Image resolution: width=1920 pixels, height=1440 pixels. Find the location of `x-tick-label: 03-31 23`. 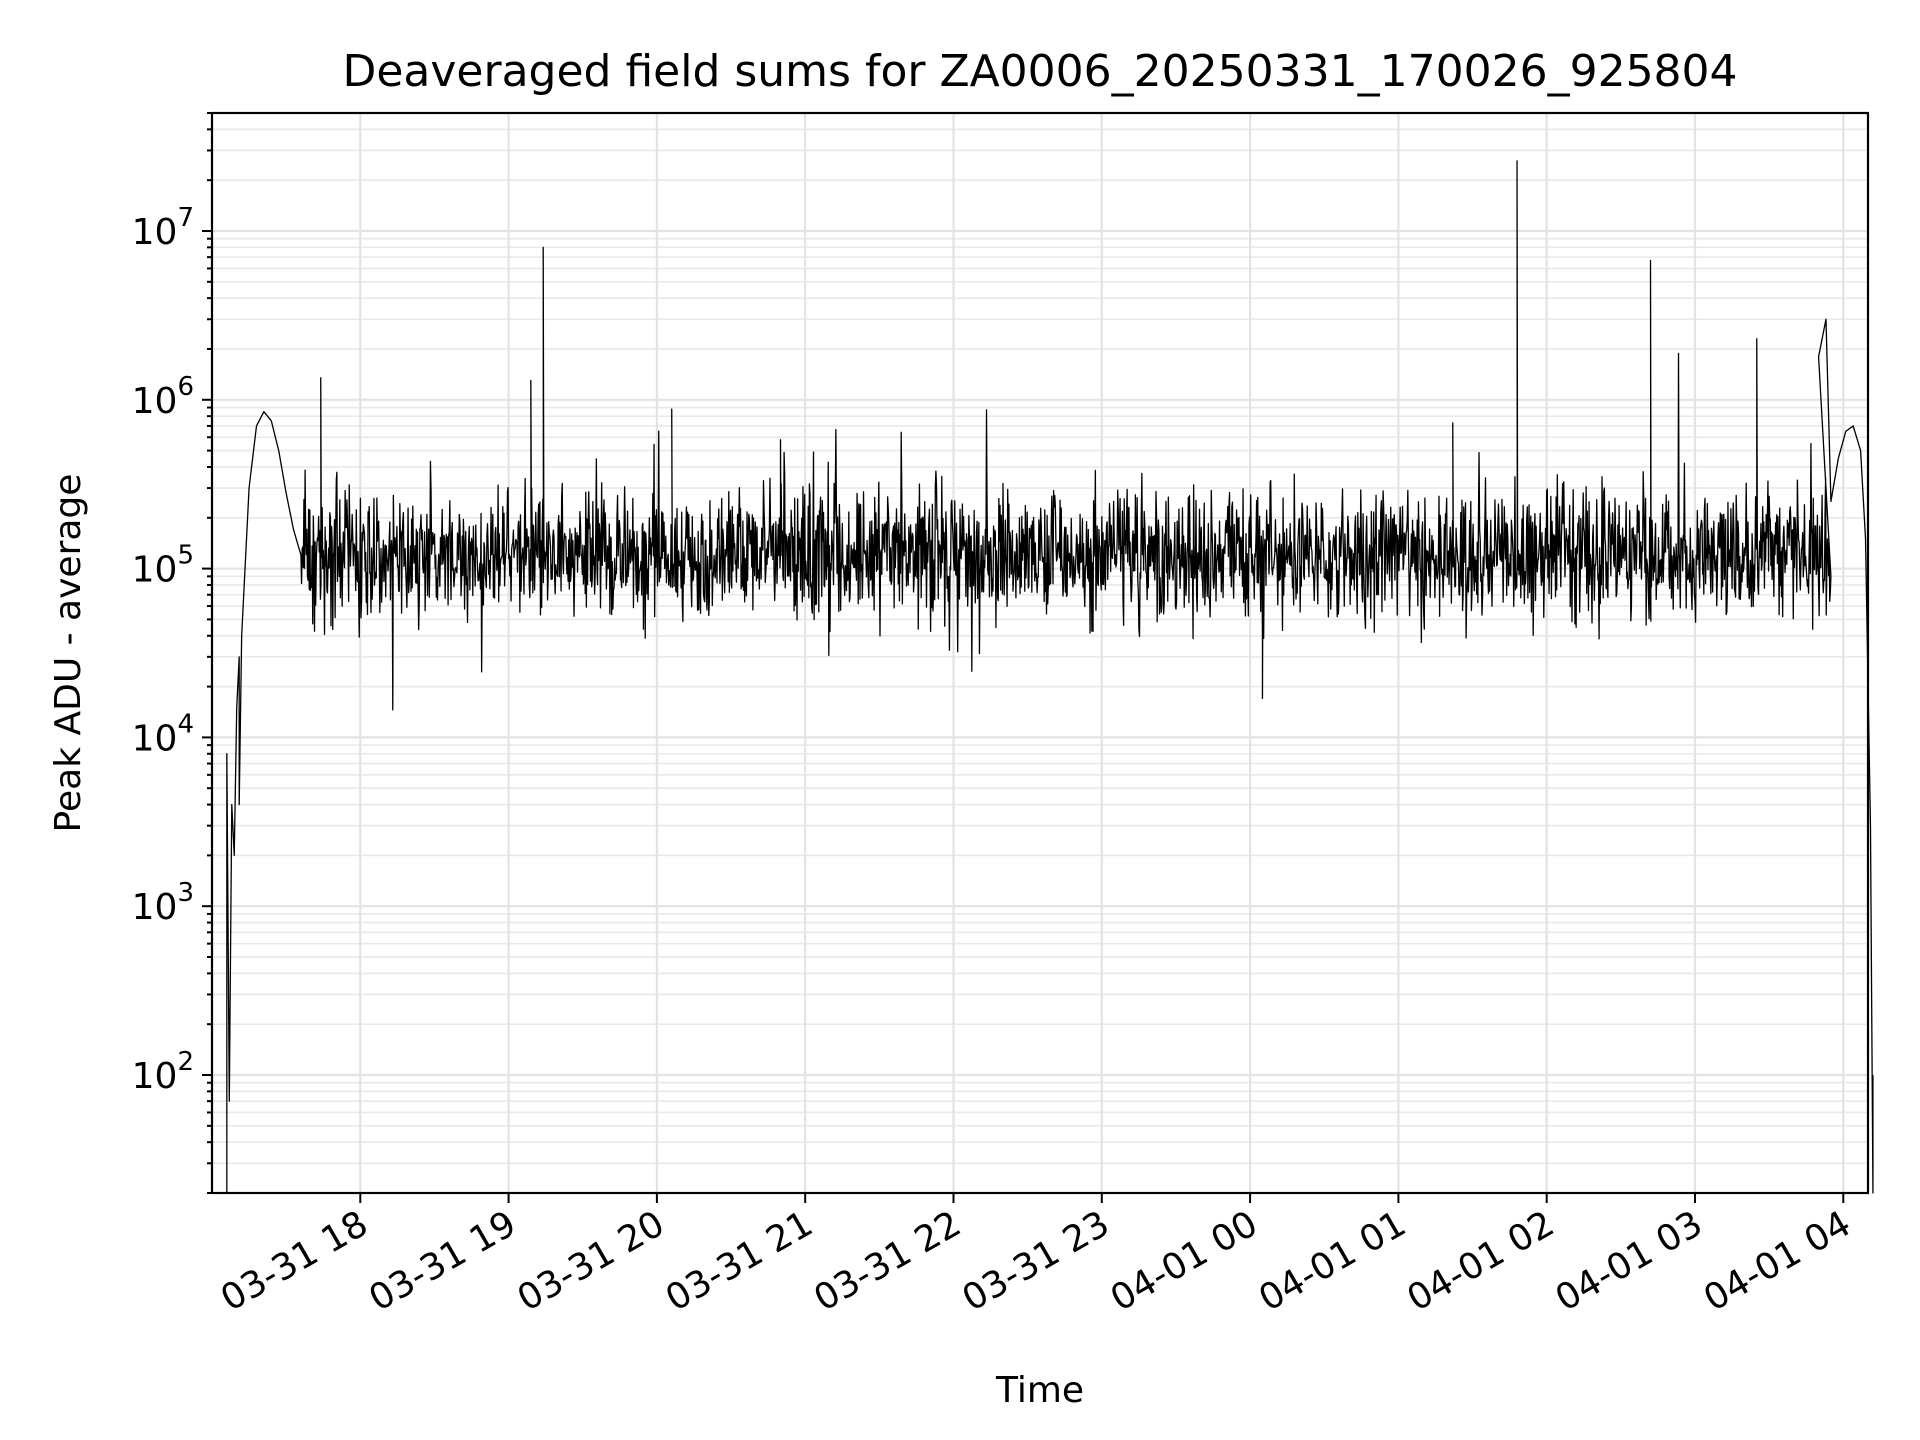

x-tick-label: 03-31 23 is located at coordinates (1036, 1261).